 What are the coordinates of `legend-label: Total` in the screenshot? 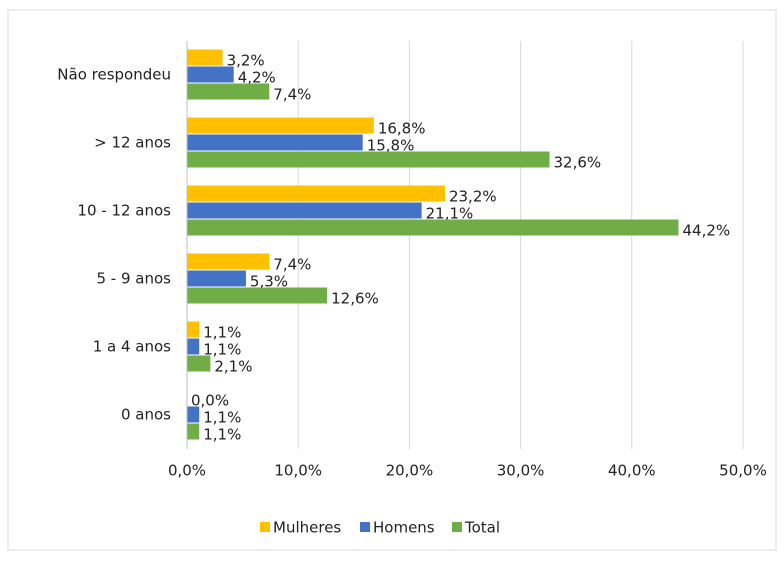 It's located at (482, 528).